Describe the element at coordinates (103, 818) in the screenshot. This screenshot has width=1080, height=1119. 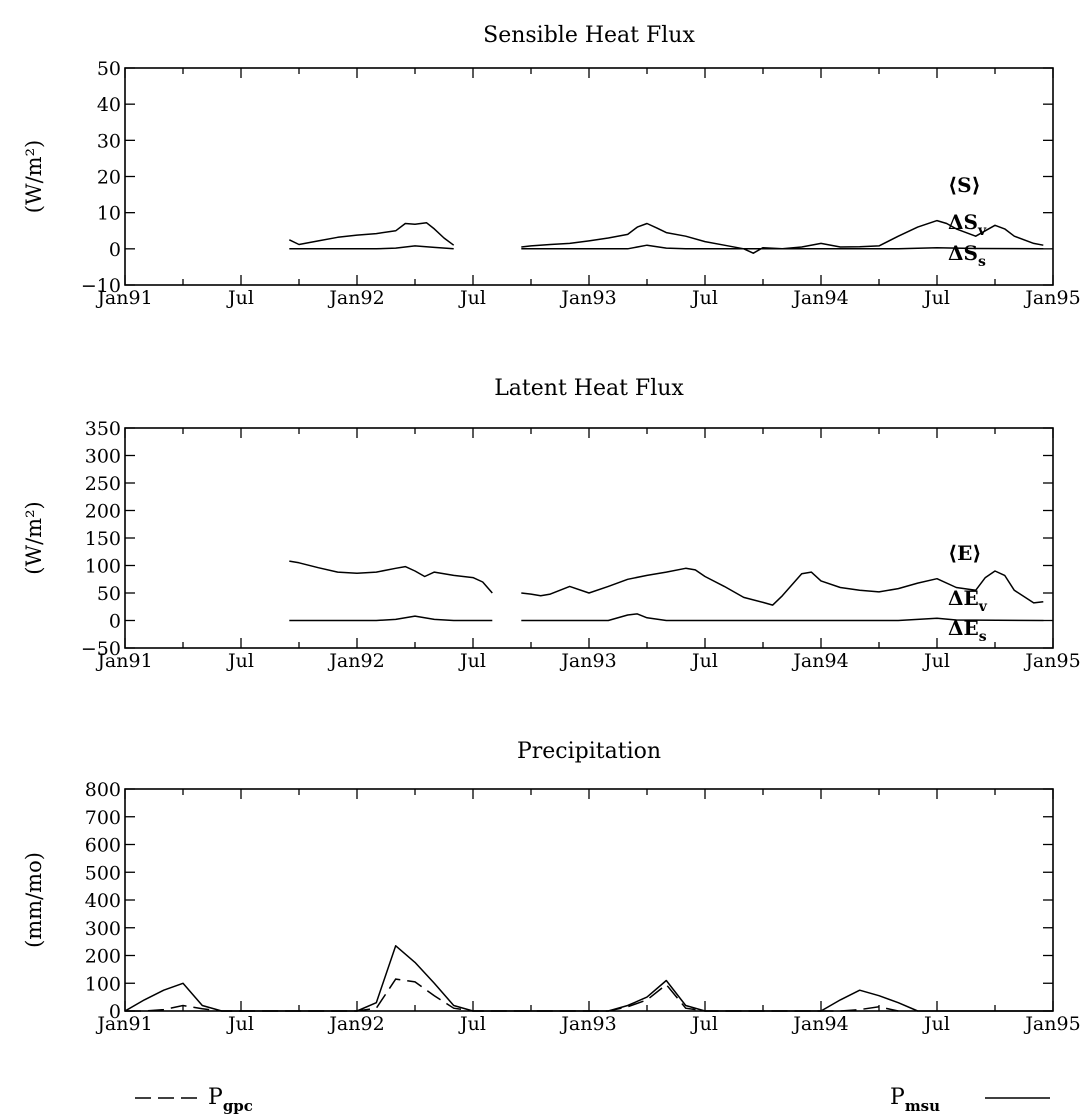
I see `y-tick-label: 700` at that location.